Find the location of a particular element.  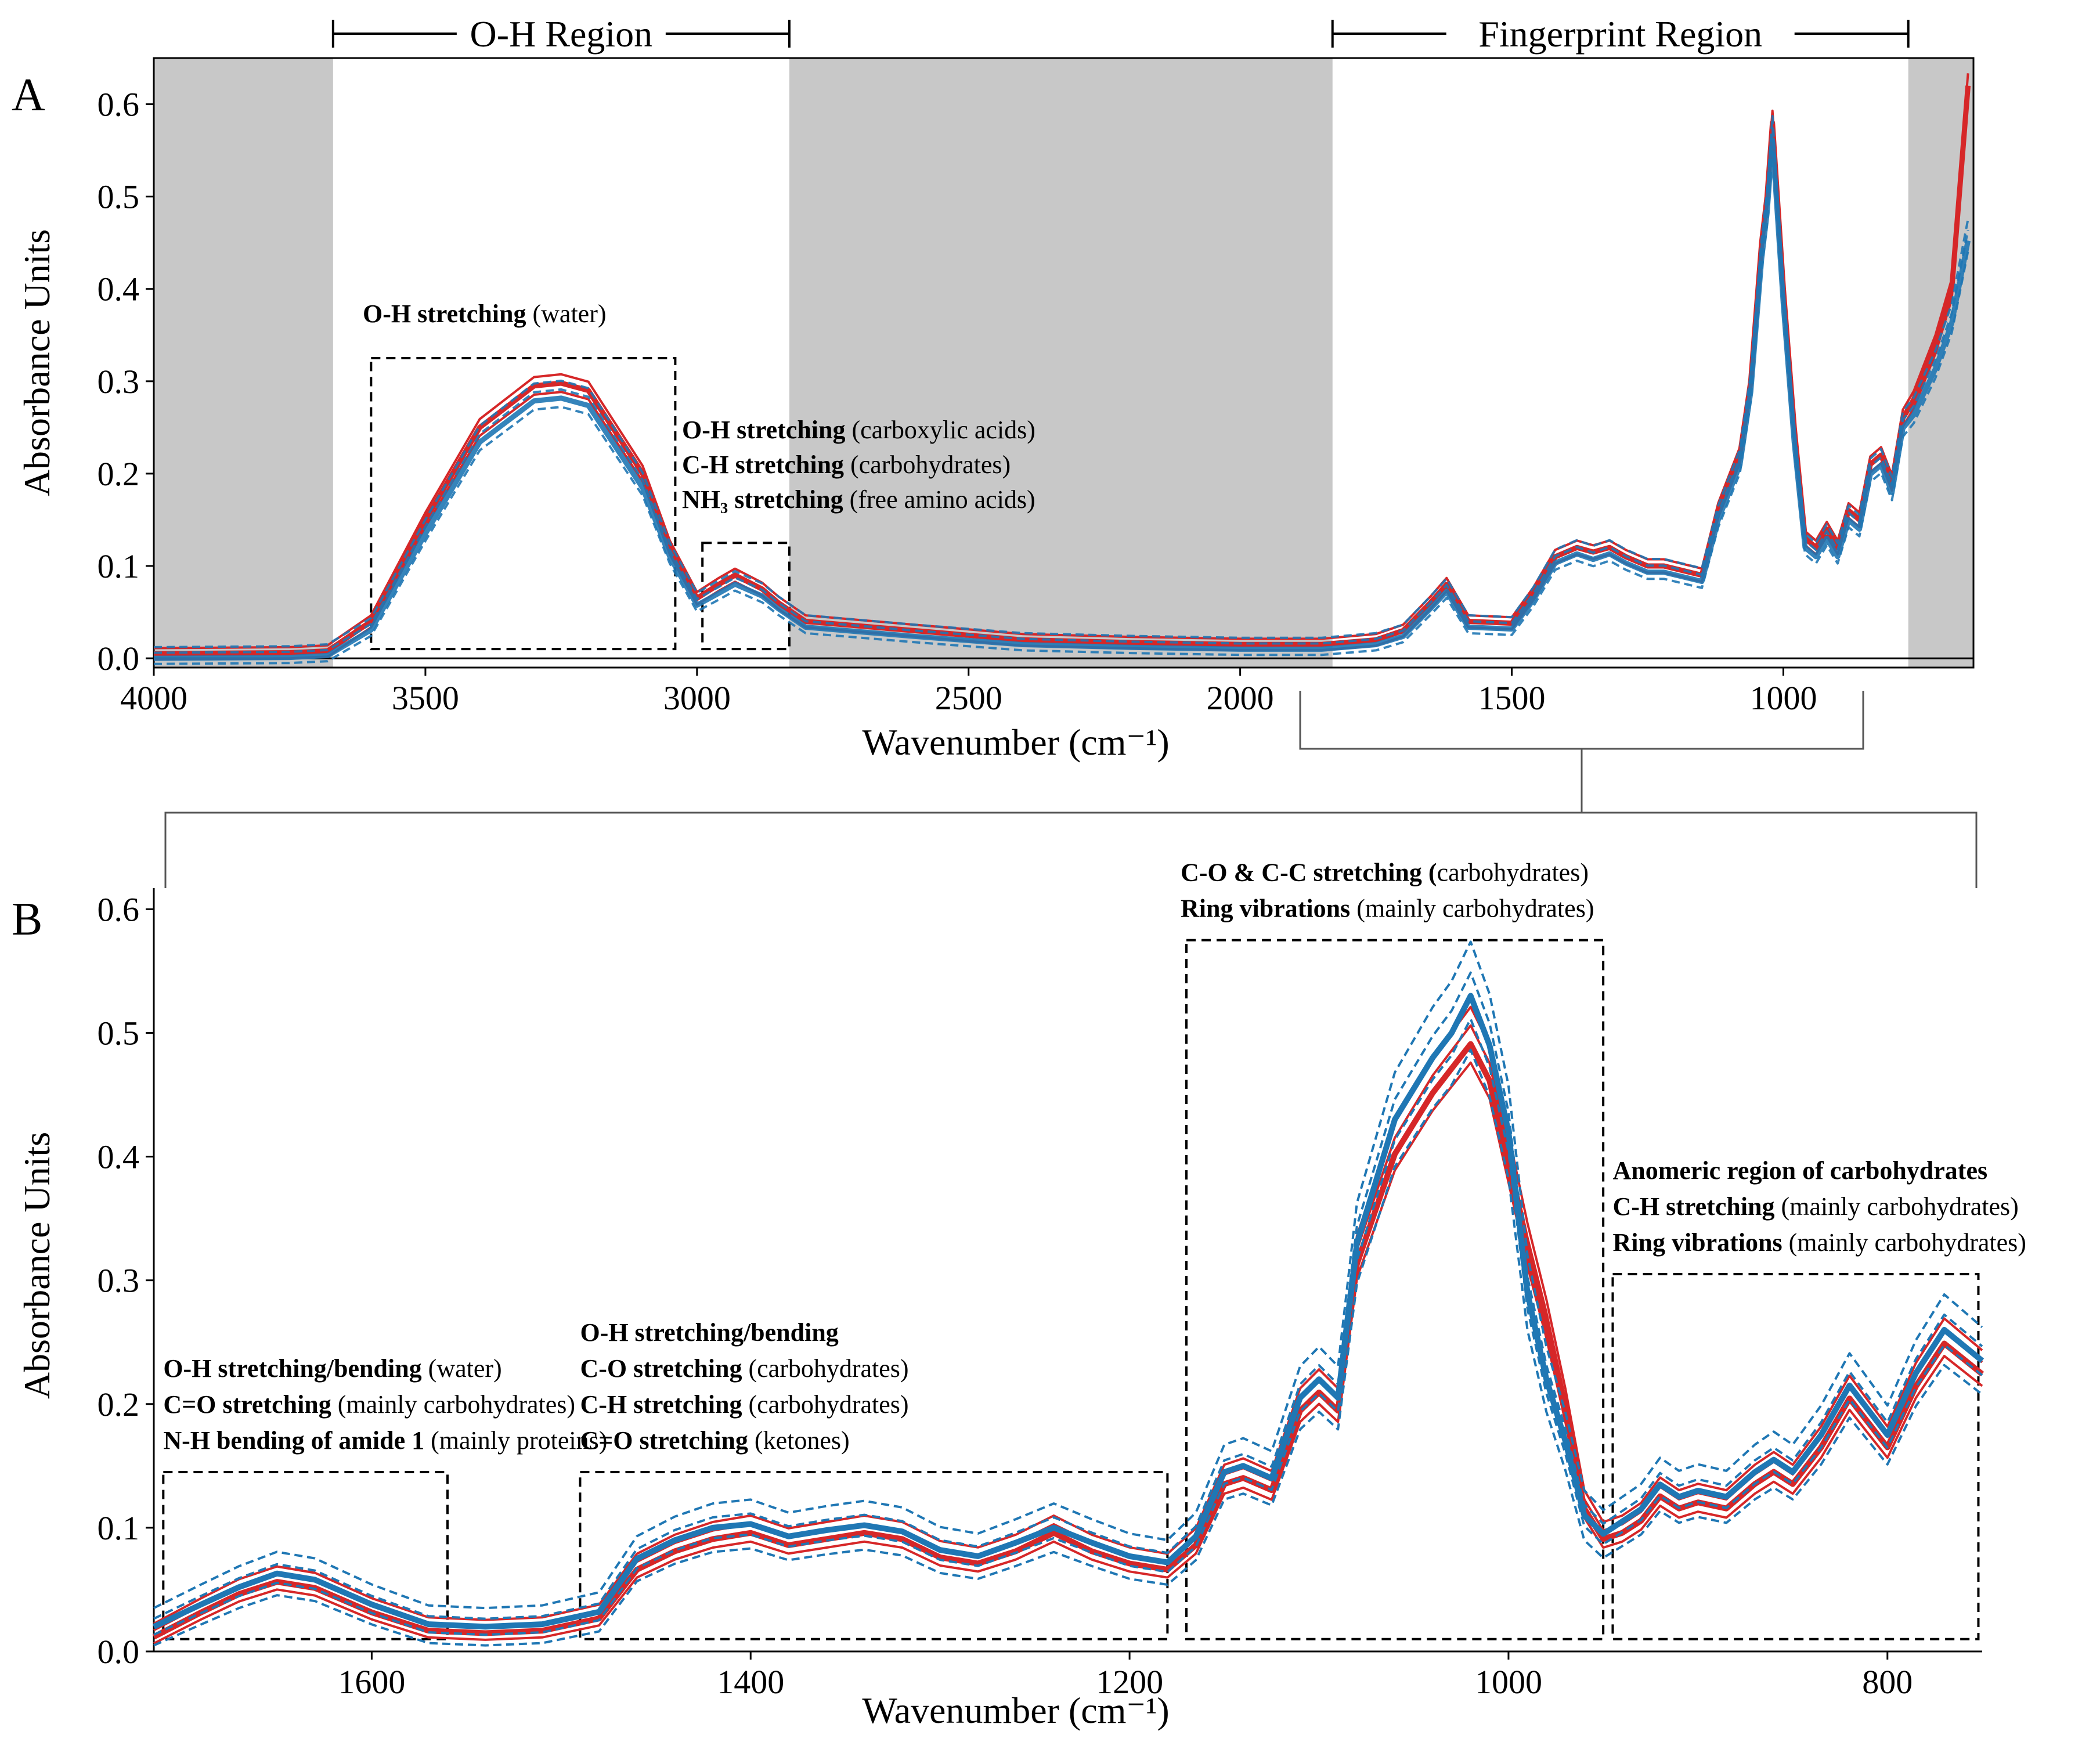

panel-b-annotation-0-line-1-normal: (mainly carbohydrates) is located at coordinates (453, 1404).